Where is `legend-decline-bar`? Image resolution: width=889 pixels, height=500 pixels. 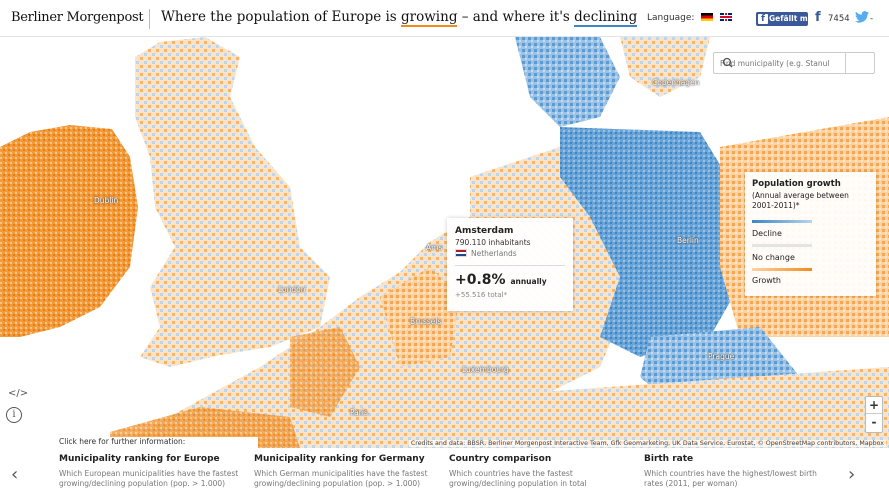
legend-decline-bar is located at coordinates (782, 221).